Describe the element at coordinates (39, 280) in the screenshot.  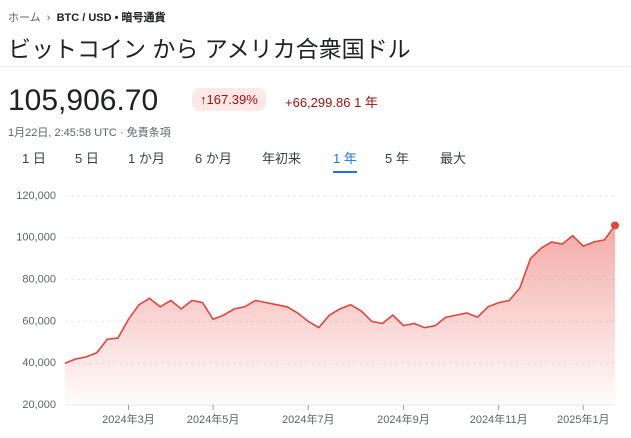
I see `y-tick-label: 80,000` at that location.